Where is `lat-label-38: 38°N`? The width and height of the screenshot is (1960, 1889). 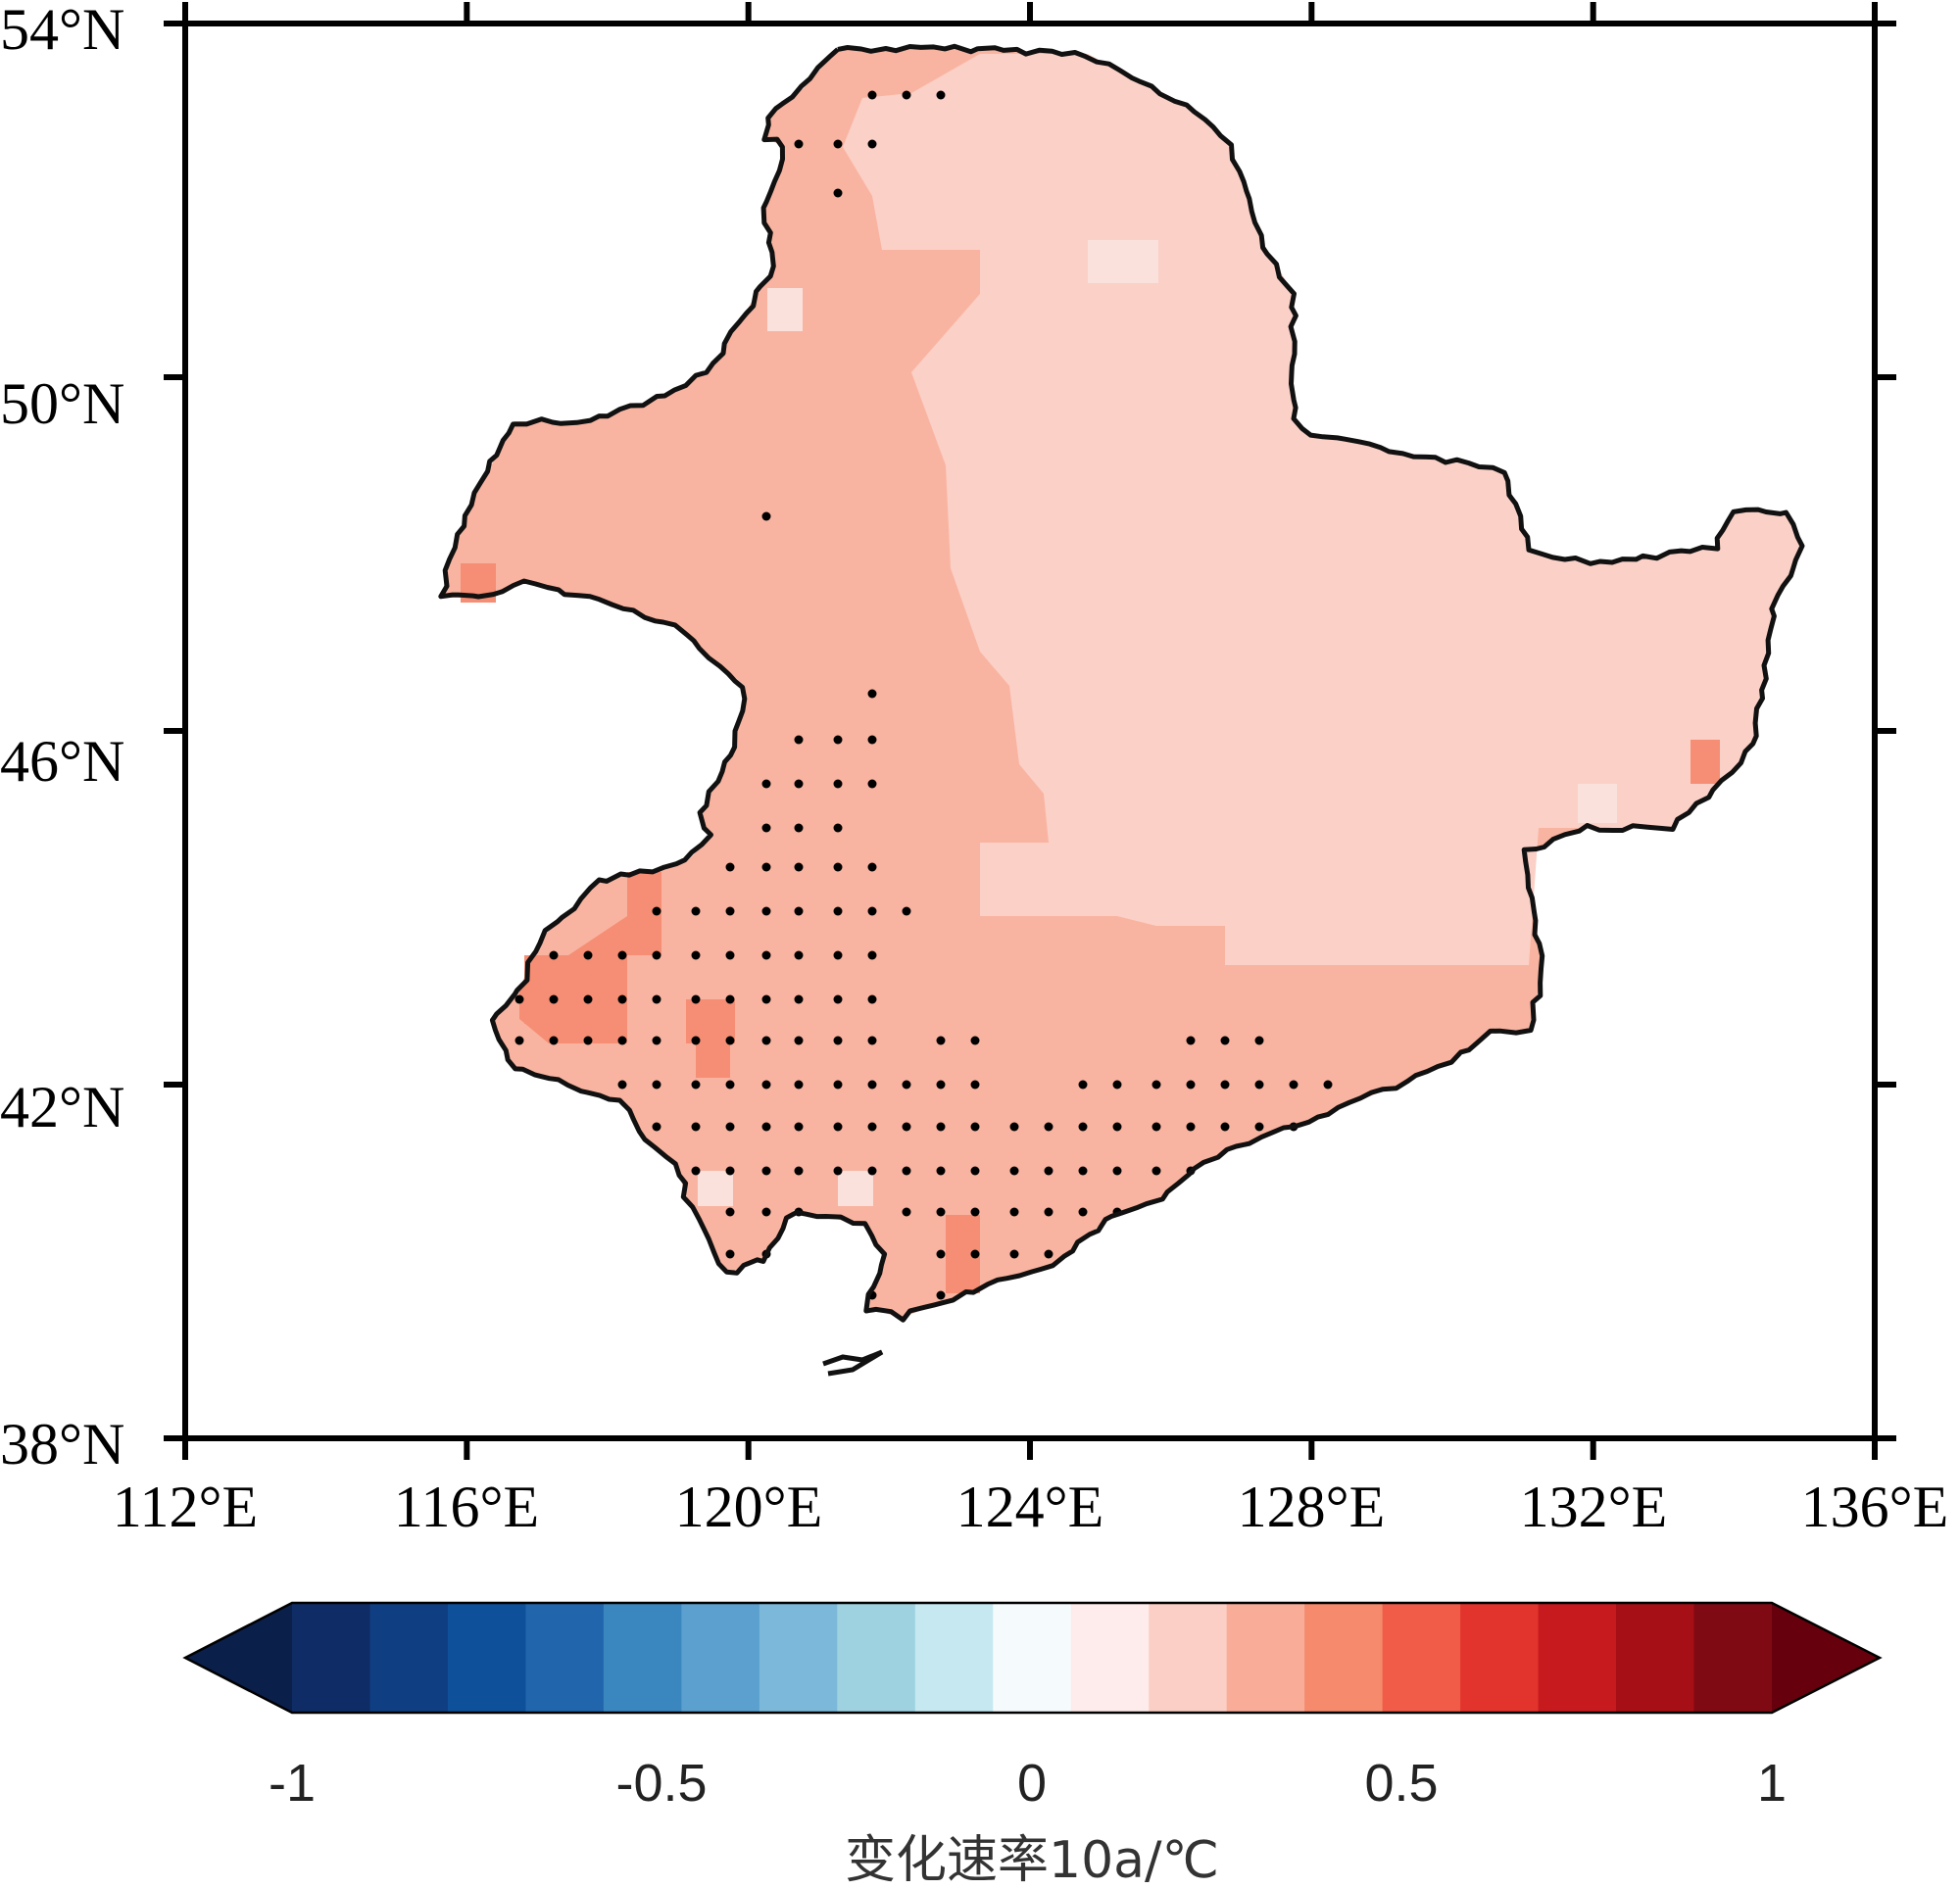
lat-label-38: 38°N is located at coordinates (62, 1444).